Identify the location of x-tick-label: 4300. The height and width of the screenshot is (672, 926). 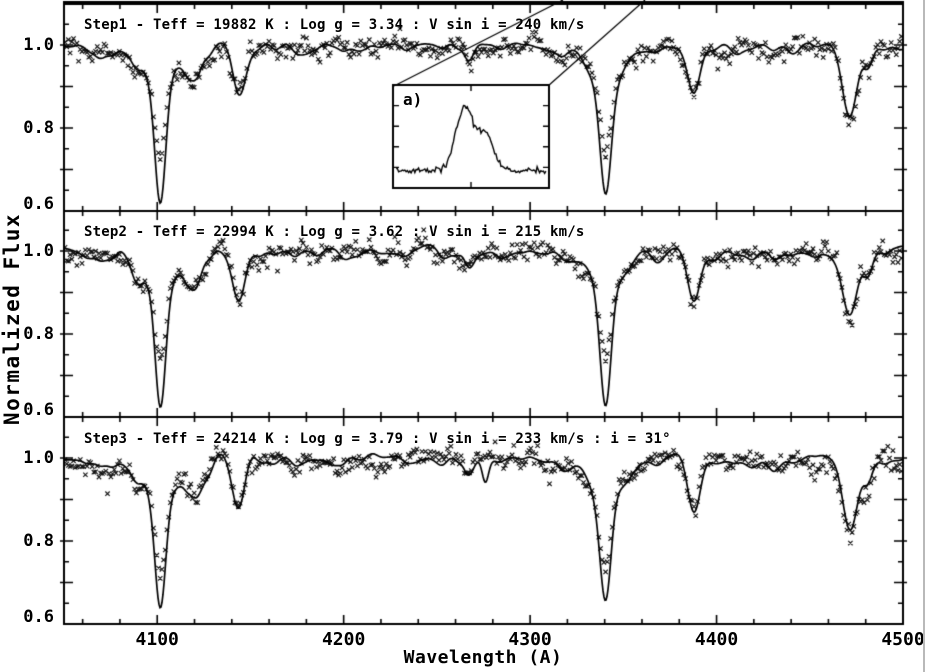
(530, 639).